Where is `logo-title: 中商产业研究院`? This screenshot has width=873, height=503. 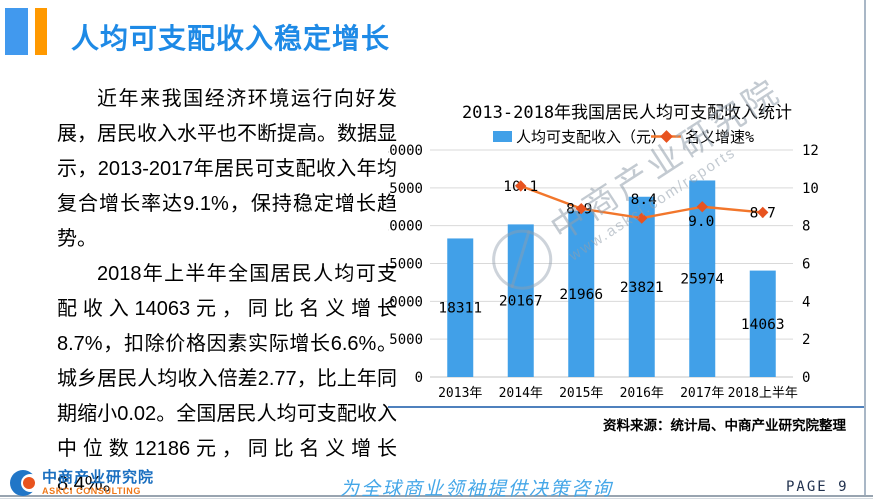
logo-title: 中商产业研究院 is located at coordinates (98, 477).